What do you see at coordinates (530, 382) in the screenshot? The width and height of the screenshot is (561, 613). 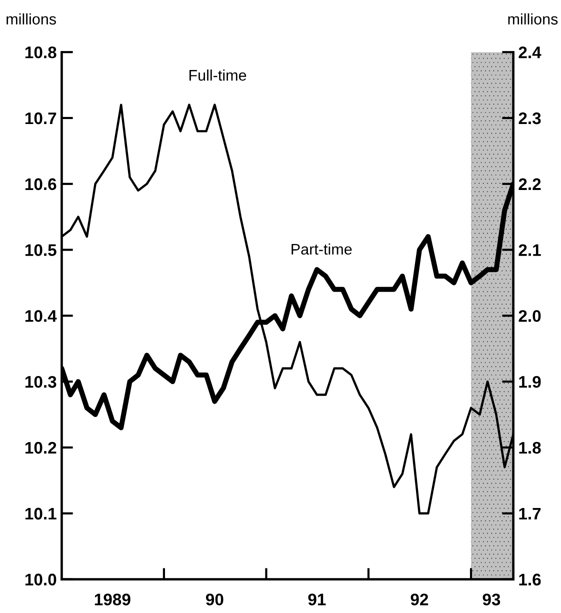 I see `y2-tick-label: 1.9` at bounding box center [530, 382].